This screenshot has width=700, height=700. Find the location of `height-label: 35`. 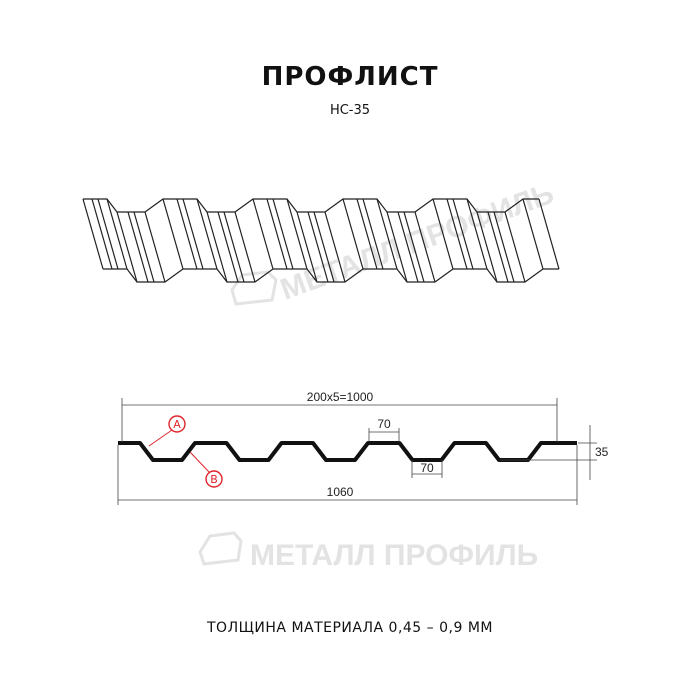

height-label: 35 is located at coordinates (602, 452).